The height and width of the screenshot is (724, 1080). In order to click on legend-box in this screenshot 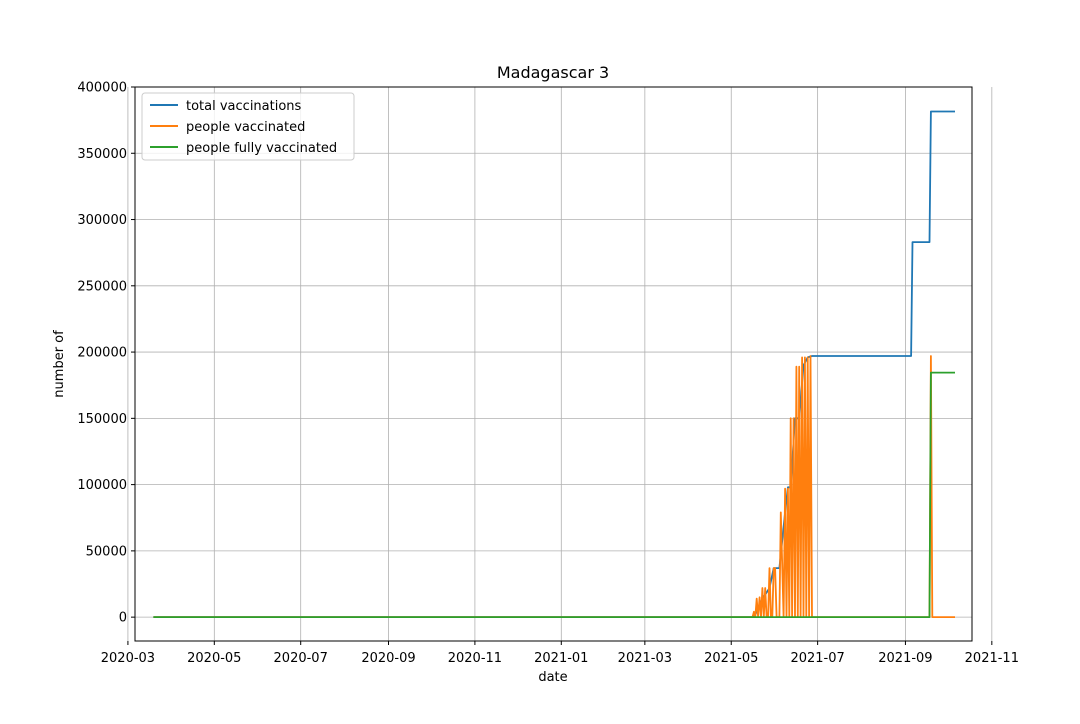, I will do `click(248, 126)`.